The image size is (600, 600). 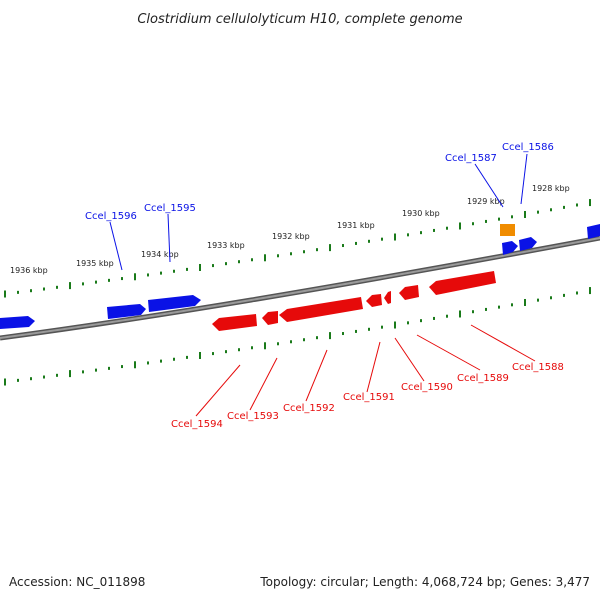 What do you see at coordinates (309, 408) in the screenshot?
I see `gene-label-reverse: Ccel_1592` at bounding box center [309, 408].